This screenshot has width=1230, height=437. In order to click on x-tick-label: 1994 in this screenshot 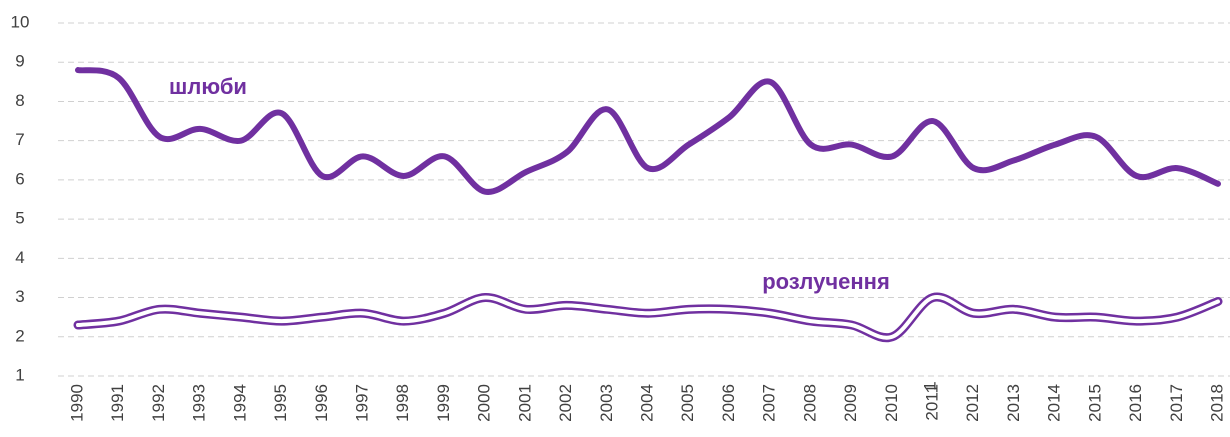, I will do `click(239, 403)`.